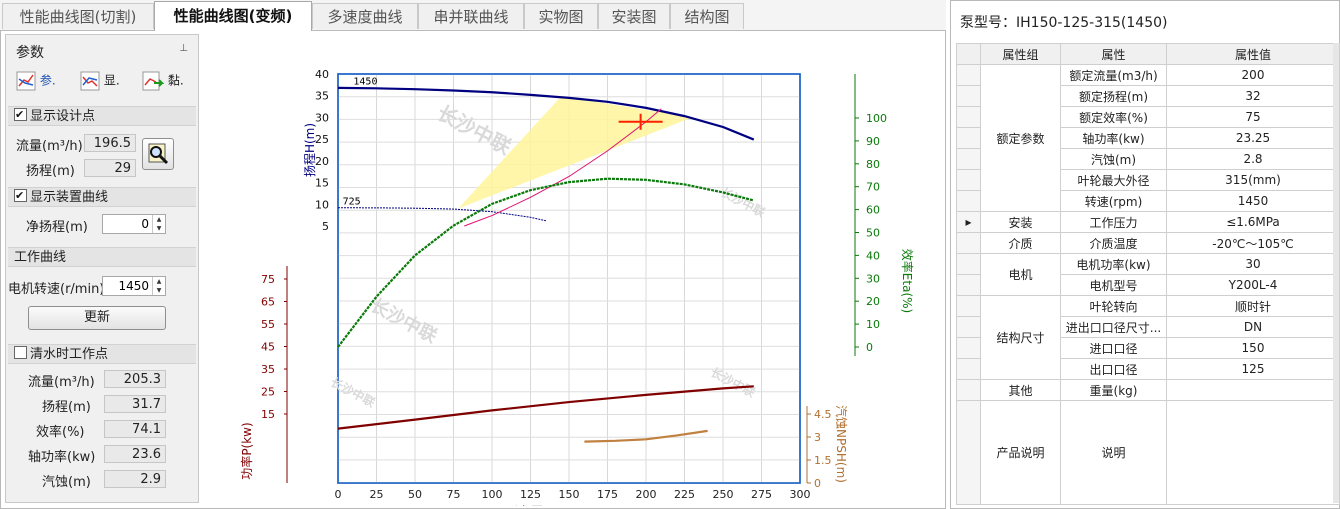 This screenshot has height=509, width=1340. What do you see at coordinates (20, 196) in the screenshot?
I see `system-curve-checkbox` at bounding box center [20, 196].